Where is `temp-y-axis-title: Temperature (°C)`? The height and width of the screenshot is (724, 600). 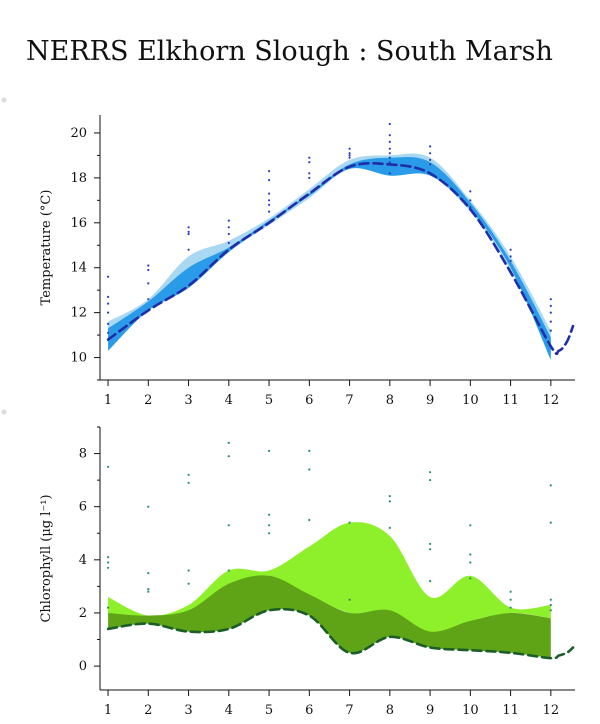
temp-y-axis-title: Temperature (°C) is located at coordinates (46, 248).